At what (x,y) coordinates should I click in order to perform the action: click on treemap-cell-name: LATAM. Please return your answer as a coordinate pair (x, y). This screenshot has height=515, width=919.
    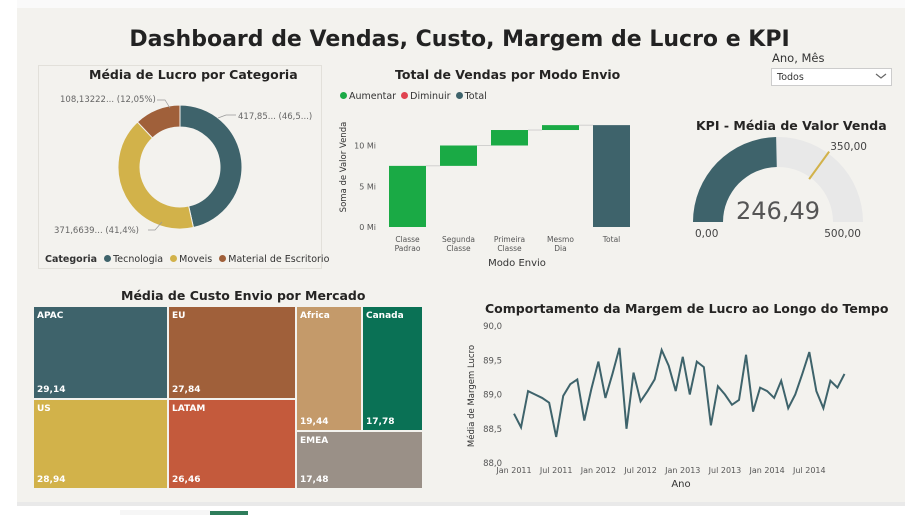
    Looking at the image, I should click on (189, 409).